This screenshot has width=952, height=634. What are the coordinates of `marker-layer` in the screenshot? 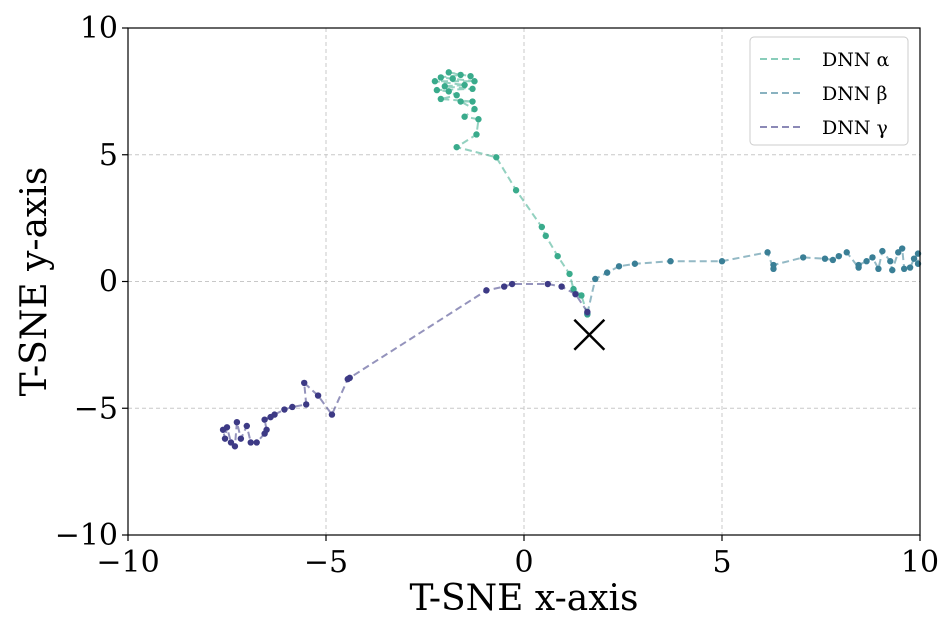 It's located at (589, 334).